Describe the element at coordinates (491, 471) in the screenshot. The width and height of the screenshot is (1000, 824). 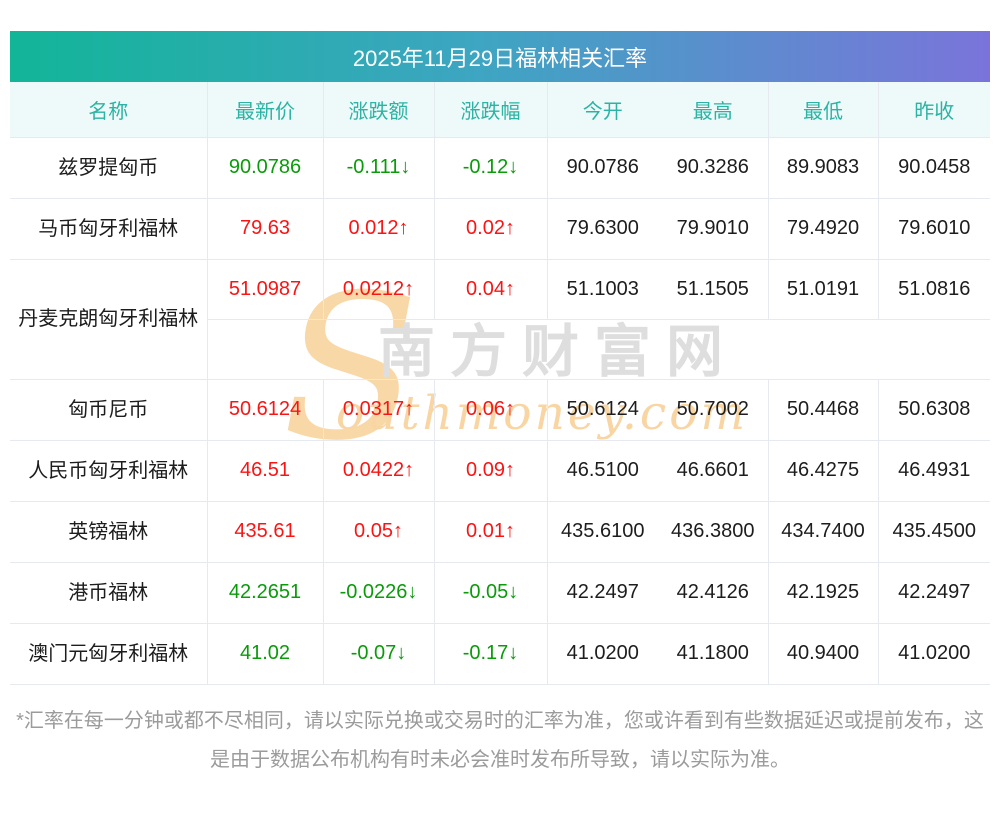
I see `pct-cell: 0.09↑` at that location.